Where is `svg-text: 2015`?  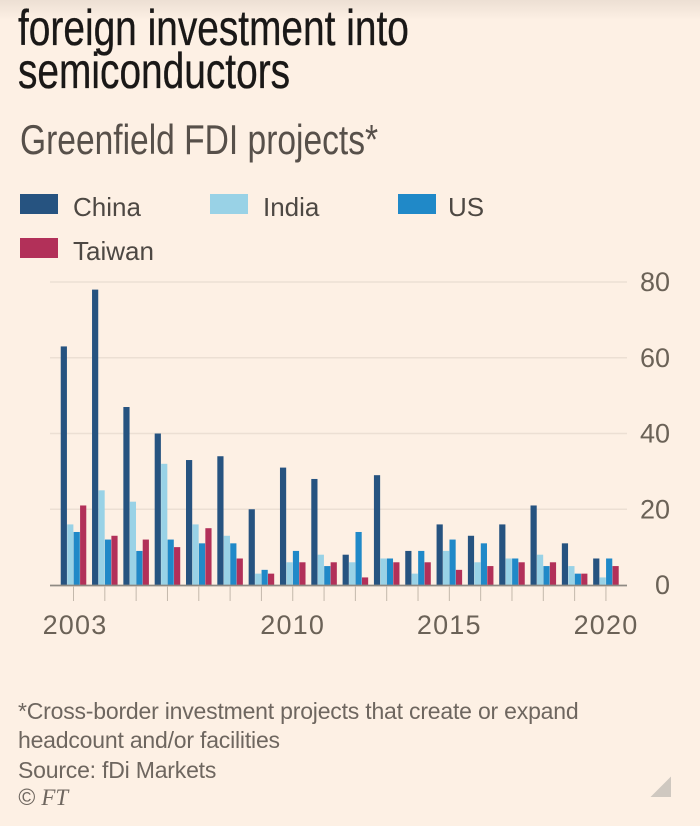 svg-text: 2015 is located at coordinates (449, 625).